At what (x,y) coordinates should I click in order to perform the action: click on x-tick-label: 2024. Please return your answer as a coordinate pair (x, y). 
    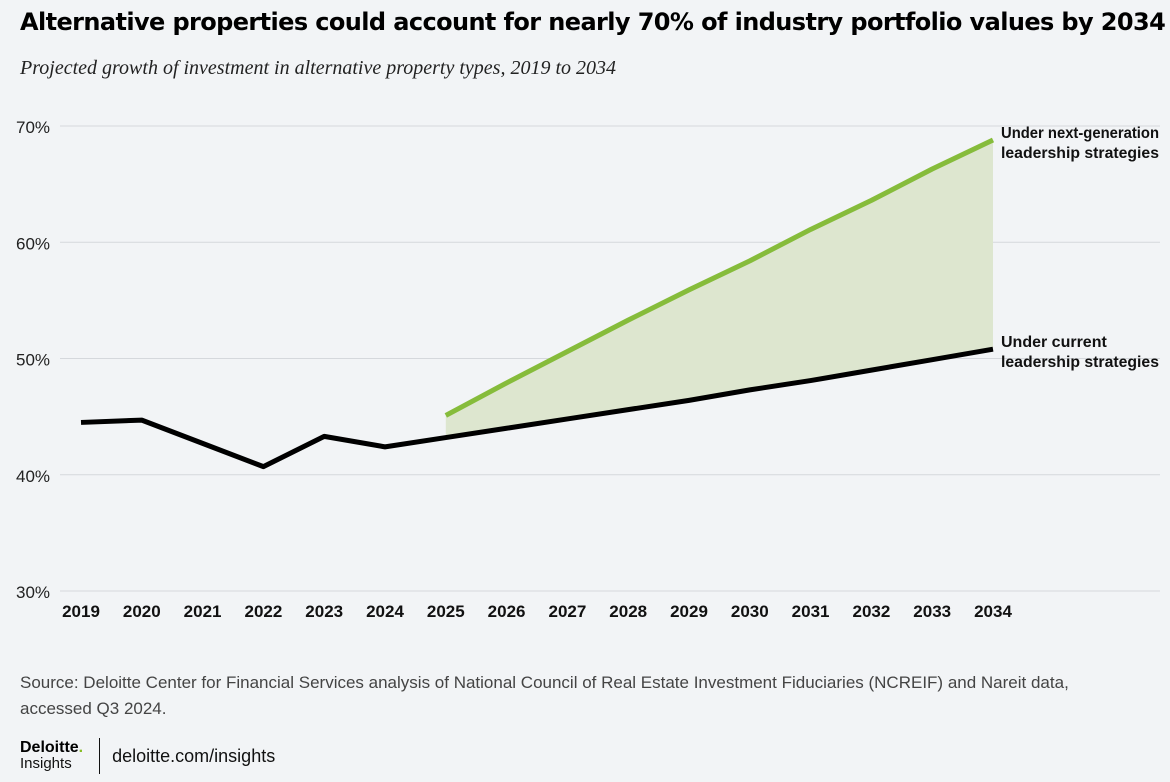
    Looking at the image, I should click on (385, 611).